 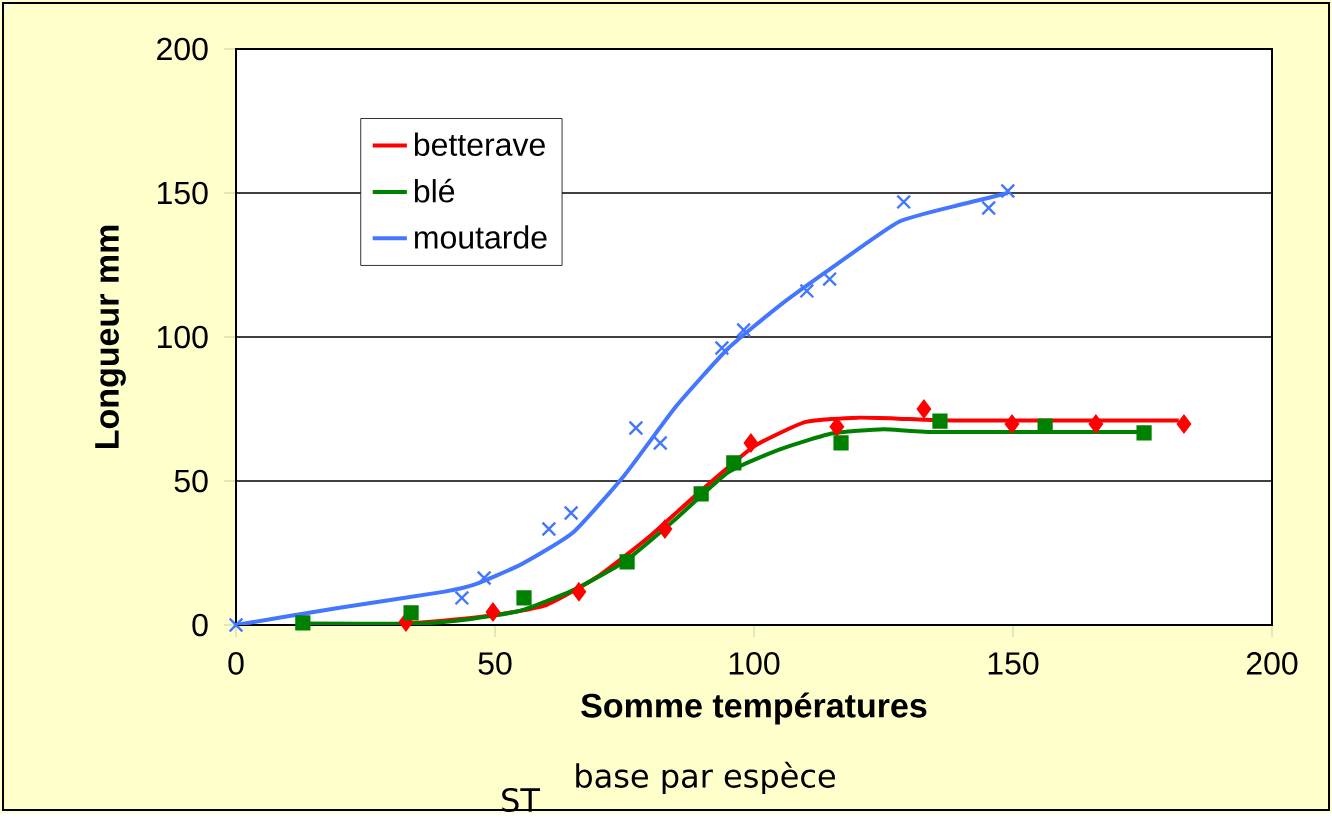 I want to click on text: base par espèce, so click(x=705, y=778).